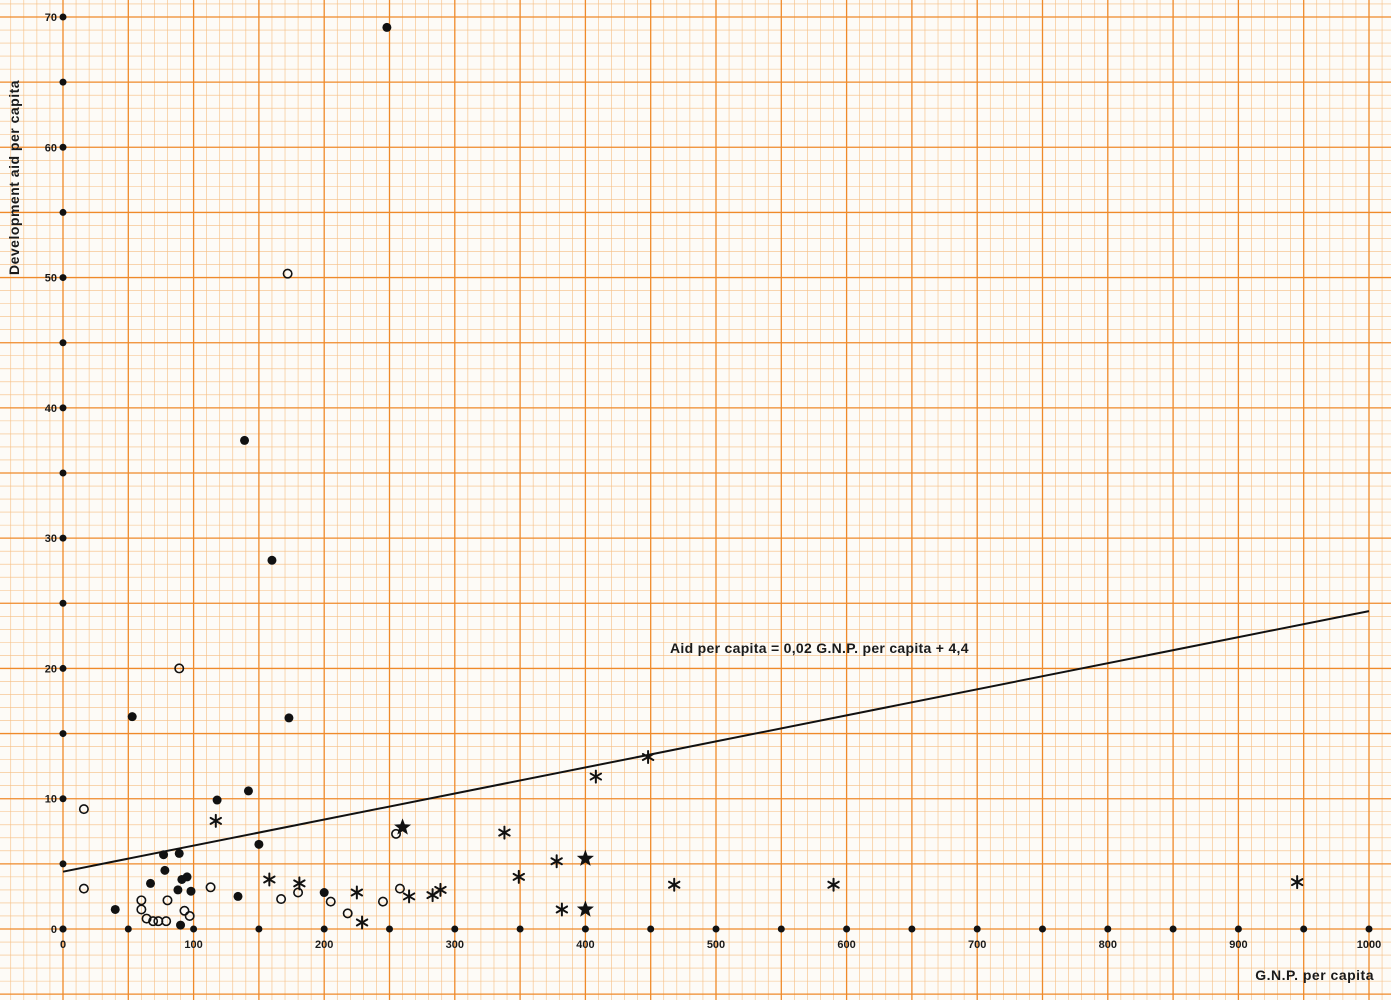  What do you see at coordinates (1314, 975) in the screenshot?
I see `x-axis-title: G.N.P. per capita` at bounding box center [1314, 975].